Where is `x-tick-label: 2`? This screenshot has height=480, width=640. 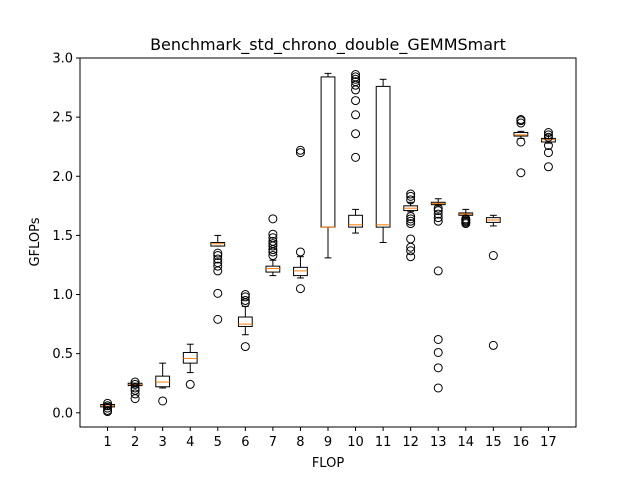 x-tick-label: 2 is located at coordinates (135, 442).